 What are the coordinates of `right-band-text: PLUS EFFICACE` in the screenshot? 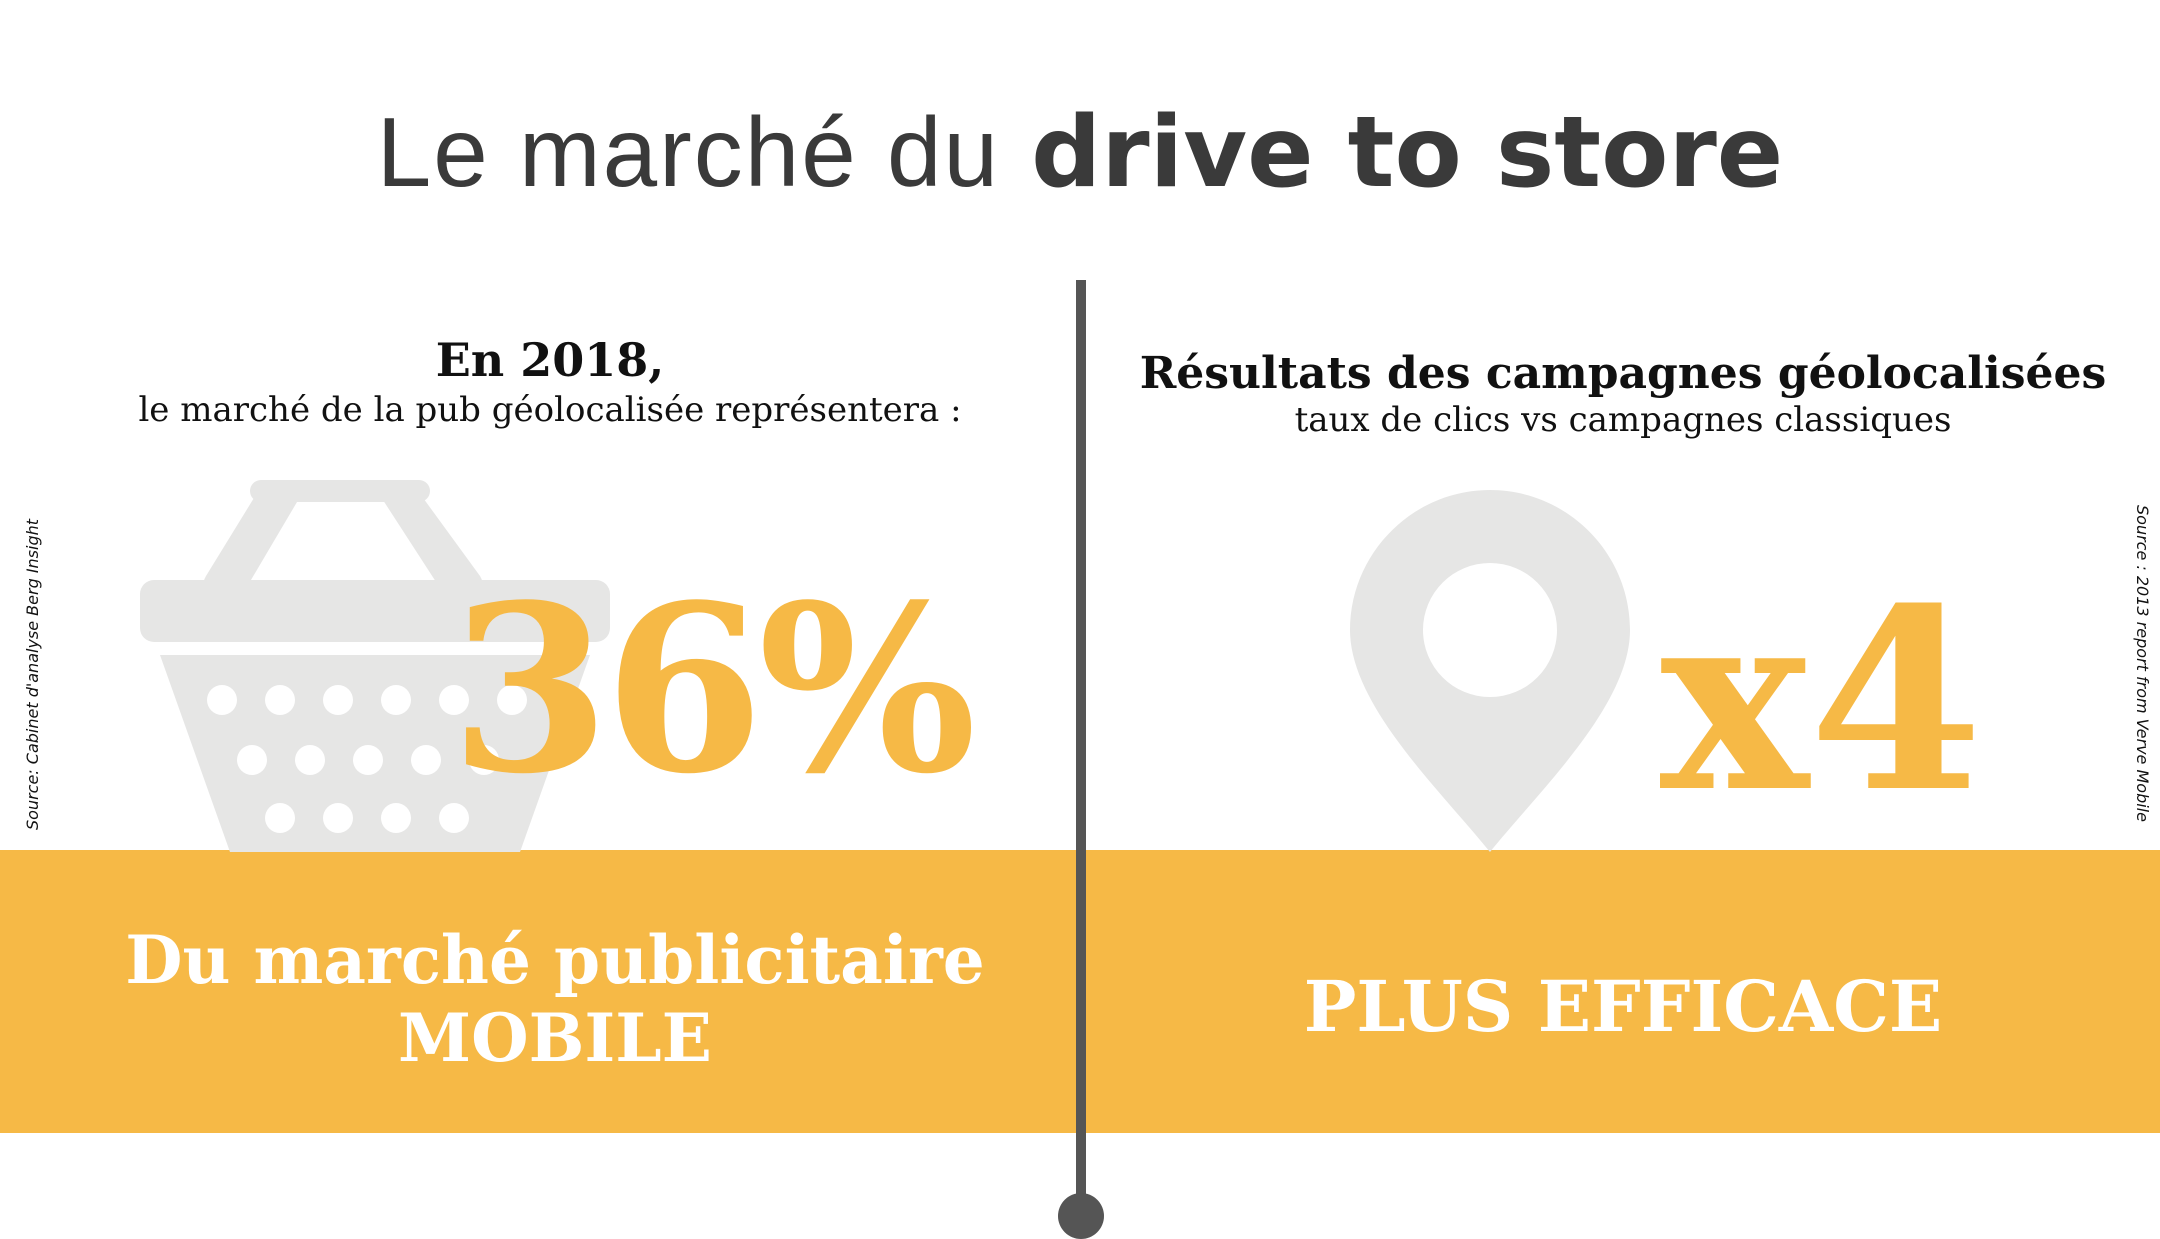 It's located at (1623, 1006).